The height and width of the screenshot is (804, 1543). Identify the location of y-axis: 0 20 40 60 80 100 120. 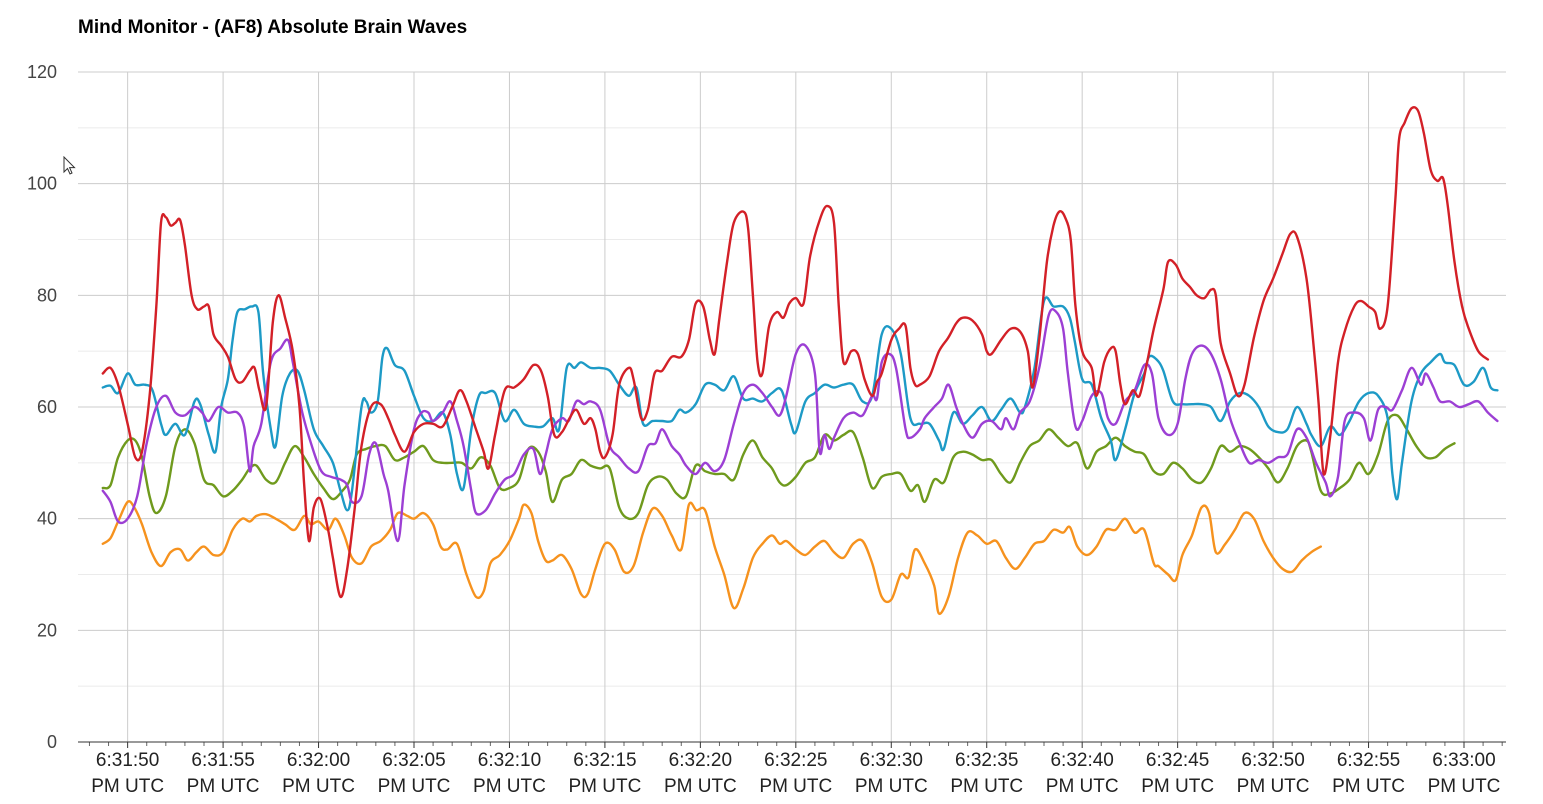
(42, 407).